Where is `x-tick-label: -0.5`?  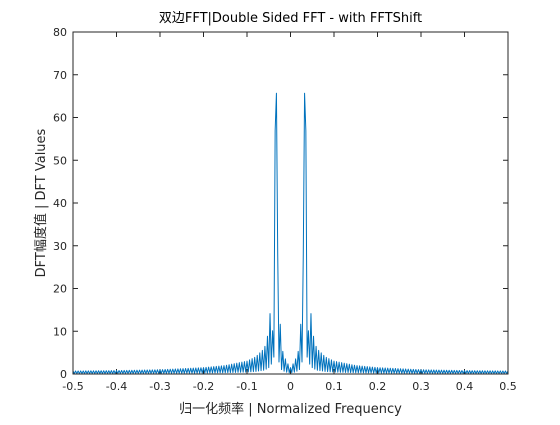 x-tick-label: -0.5 is located at coordinates (72, 386).